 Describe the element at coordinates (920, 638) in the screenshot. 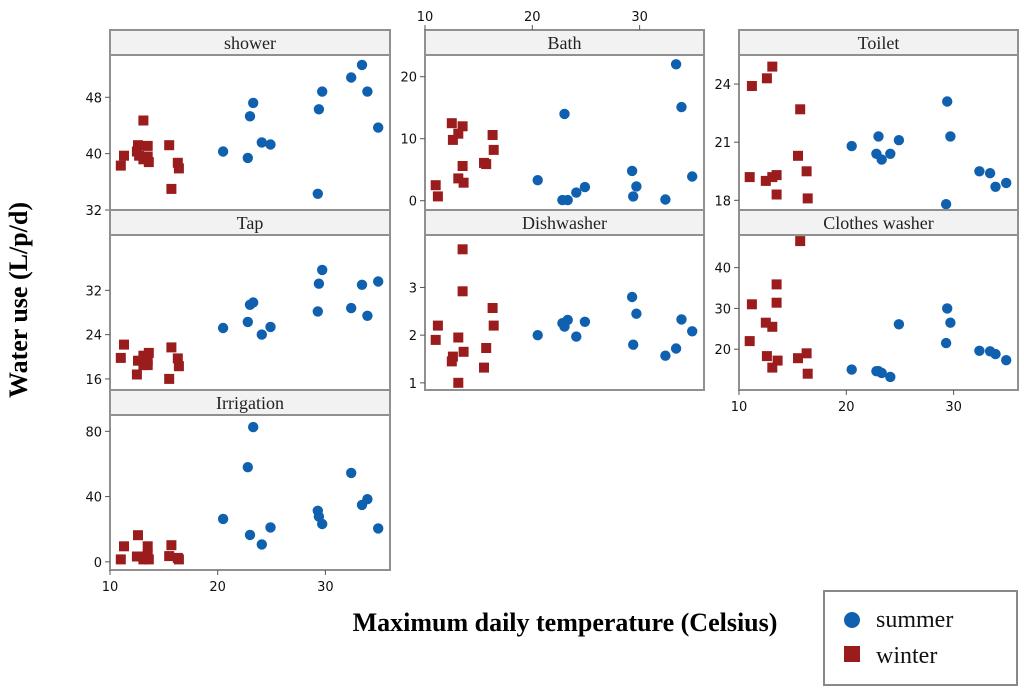

I see `legend-box` at that location.